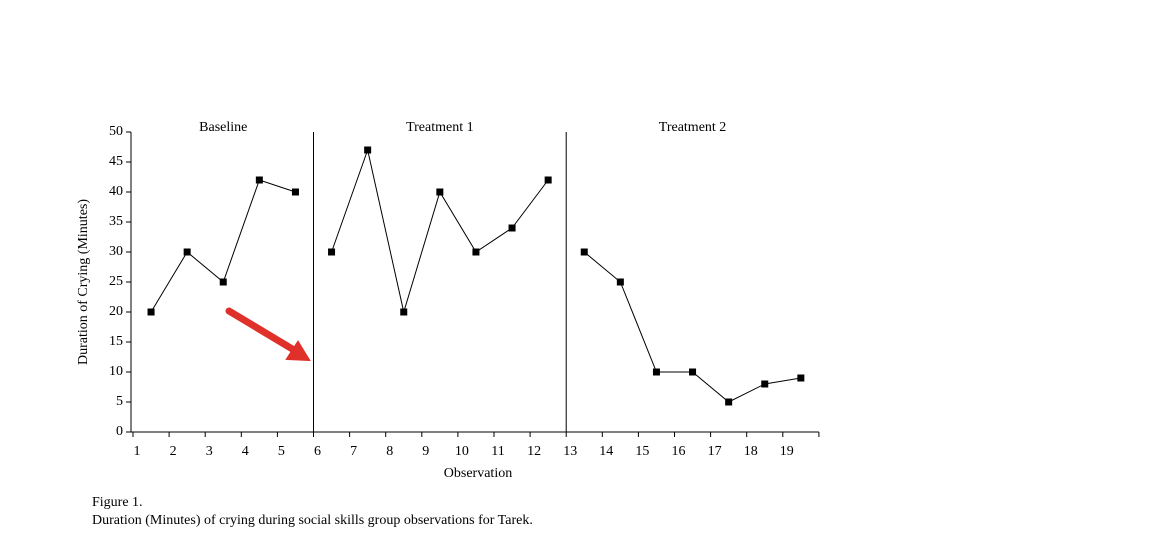  I want to click on x-tick-label: 16, so click(679, 451).